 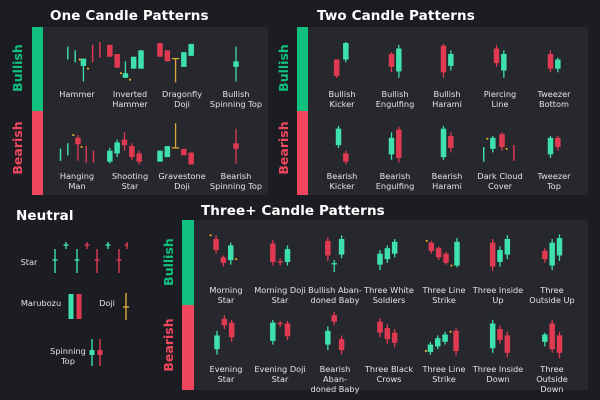 I want to click on one-candle-sidebar, so click(x=37, y=111).